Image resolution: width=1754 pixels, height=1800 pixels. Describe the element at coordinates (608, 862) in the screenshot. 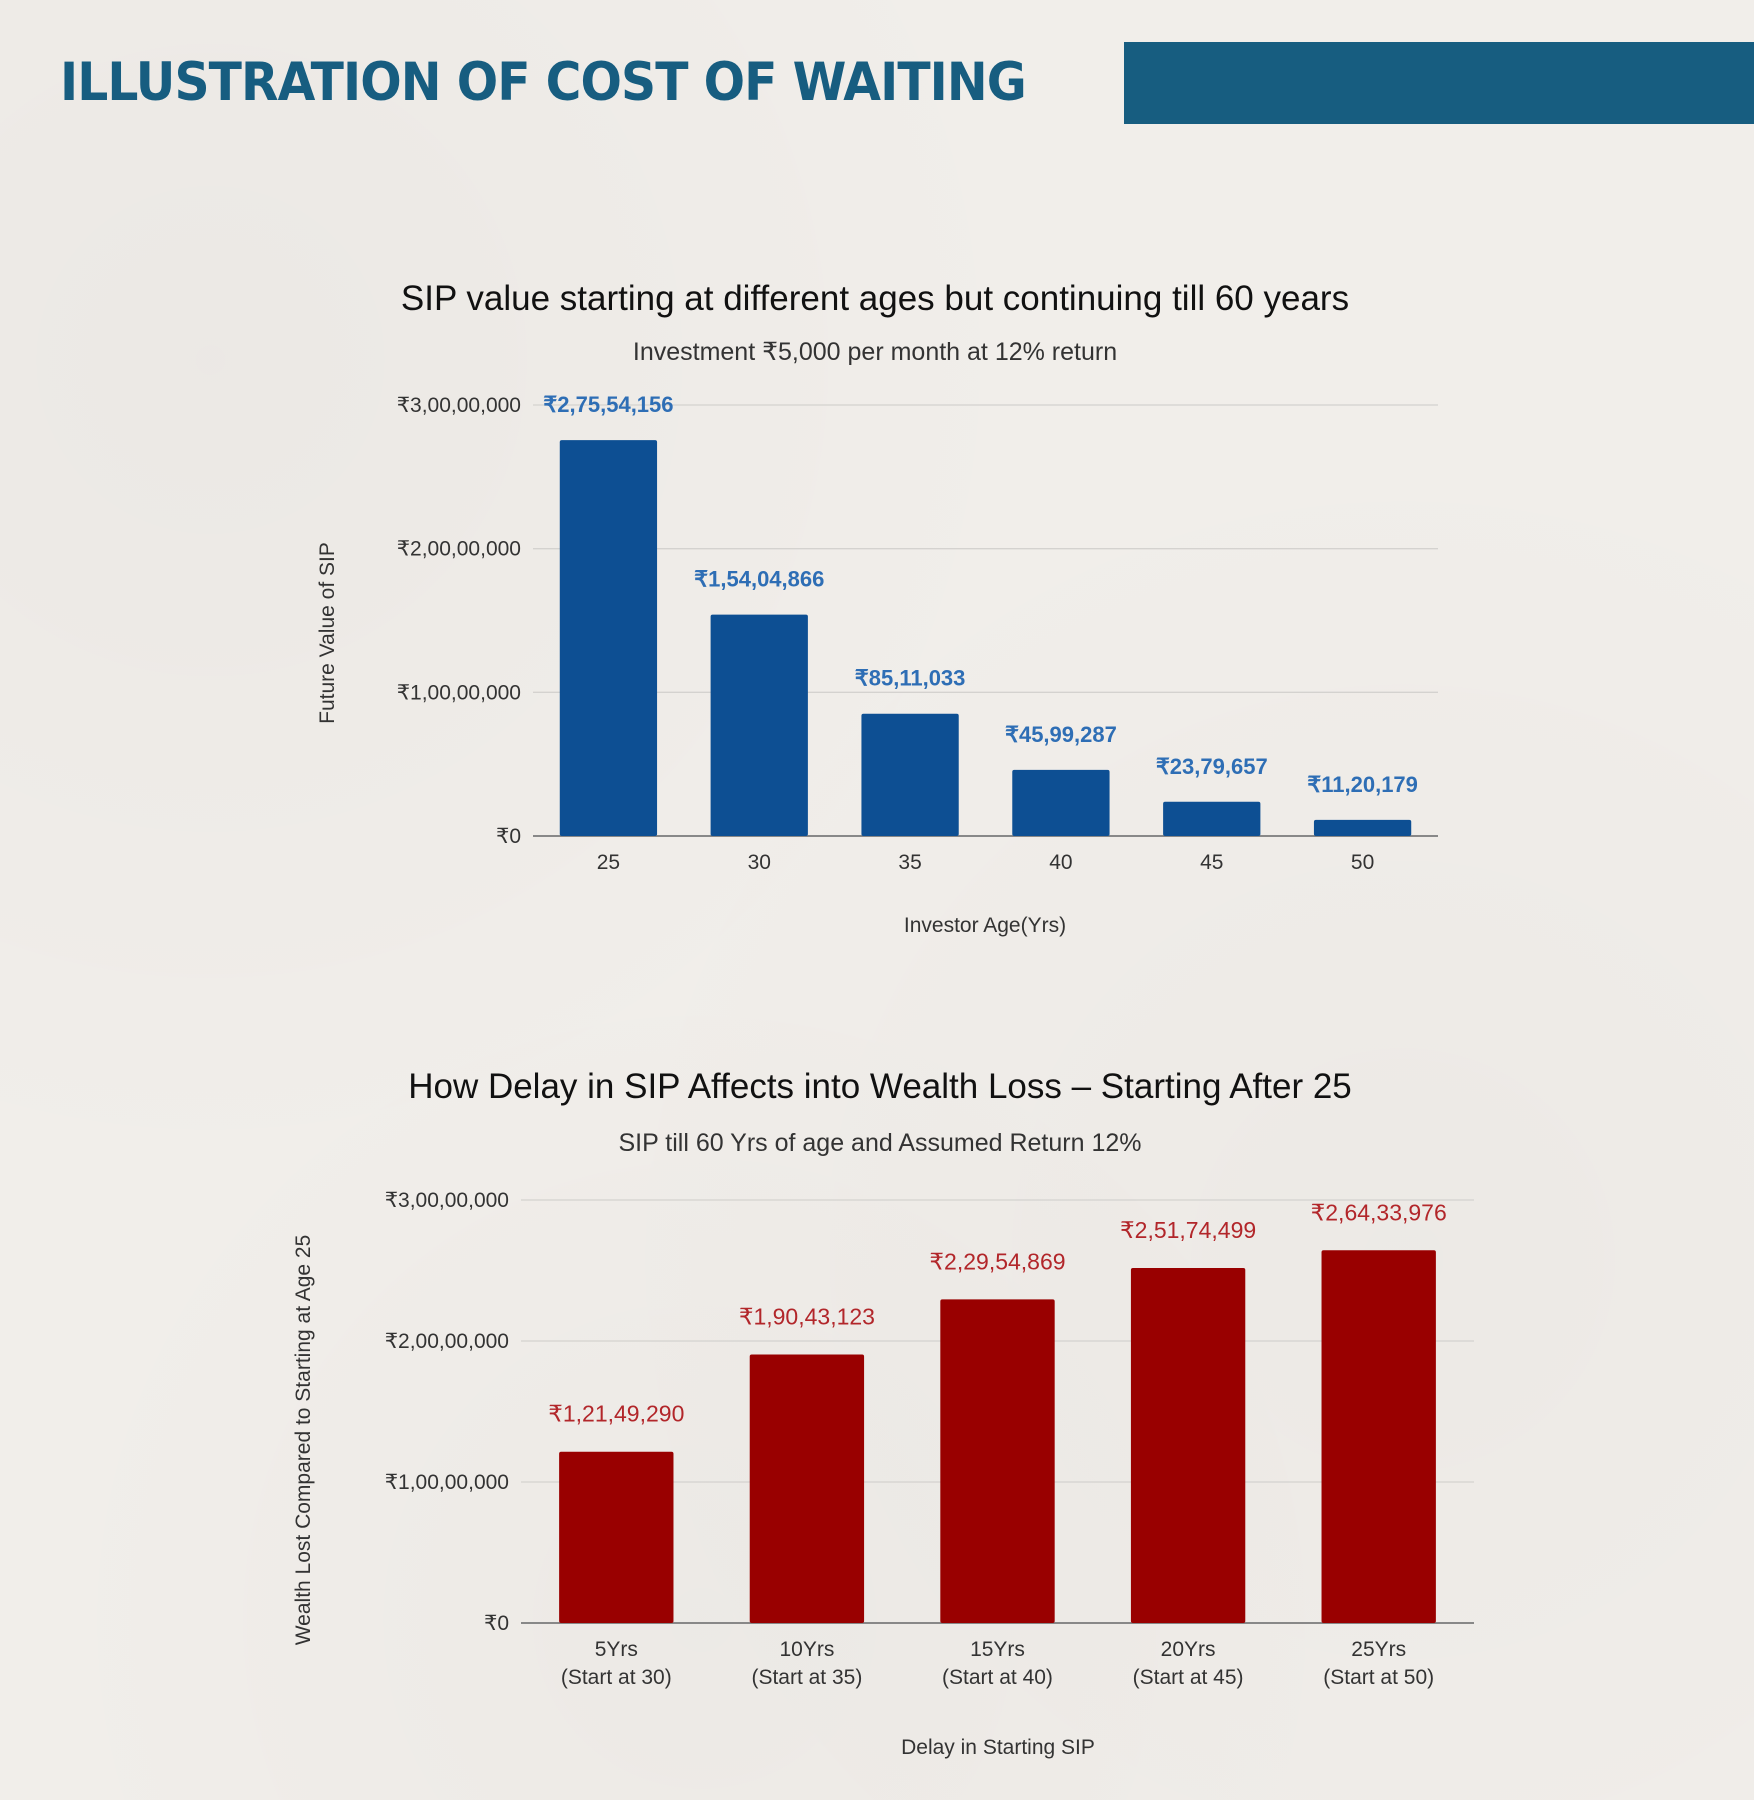

I see `x-tick-label: 25` at that location.